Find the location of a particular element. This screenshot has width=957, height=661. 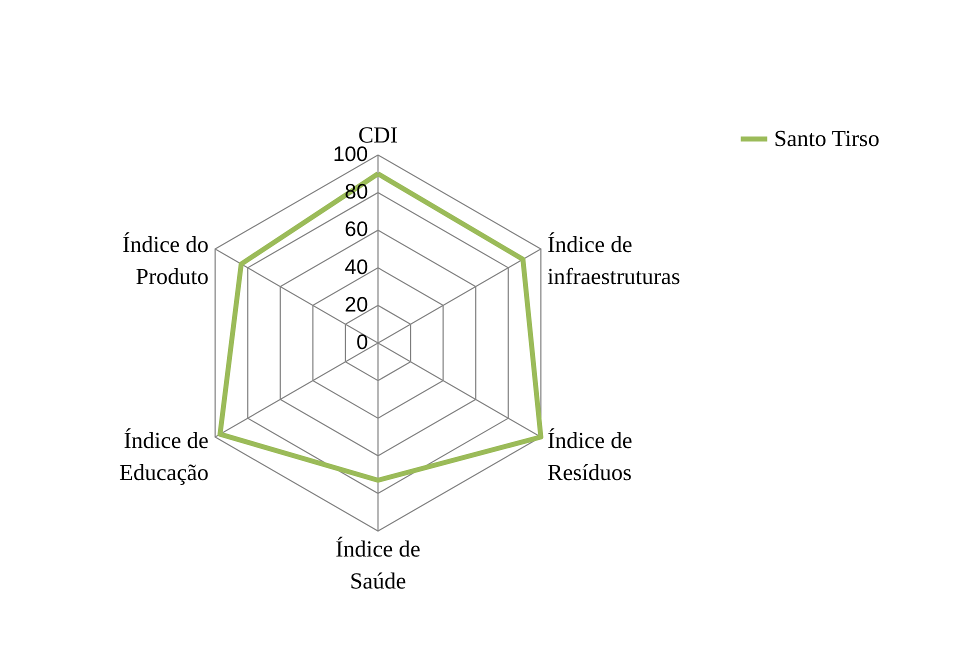

y-tick-label: 20 is located at coordinates (356, 304).